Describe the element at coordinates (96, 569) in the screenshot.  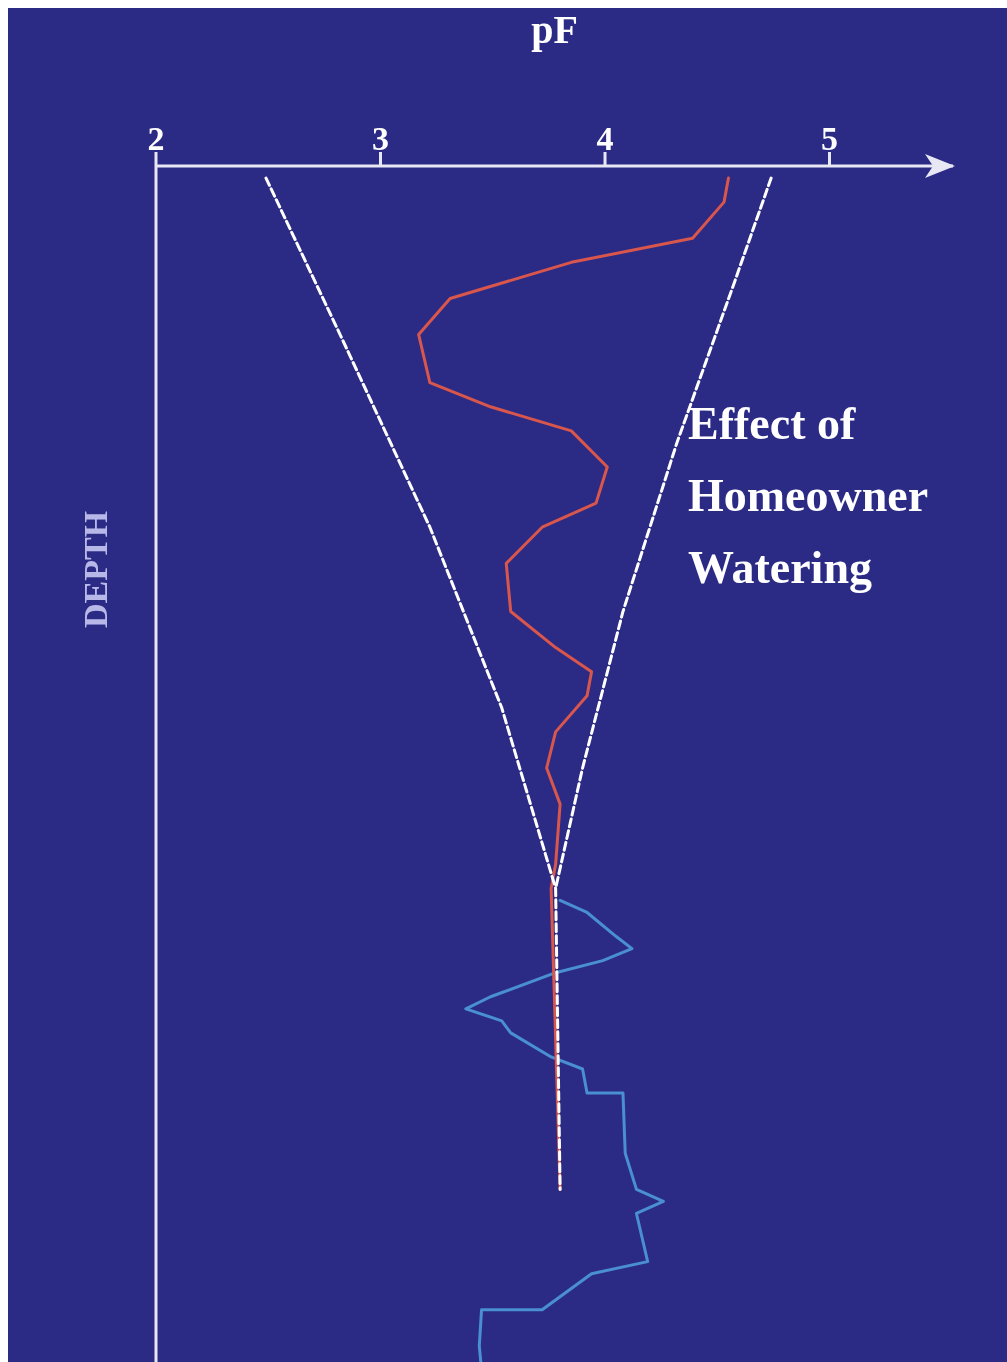
I see `y-axis-title: DEPTH` at that location.